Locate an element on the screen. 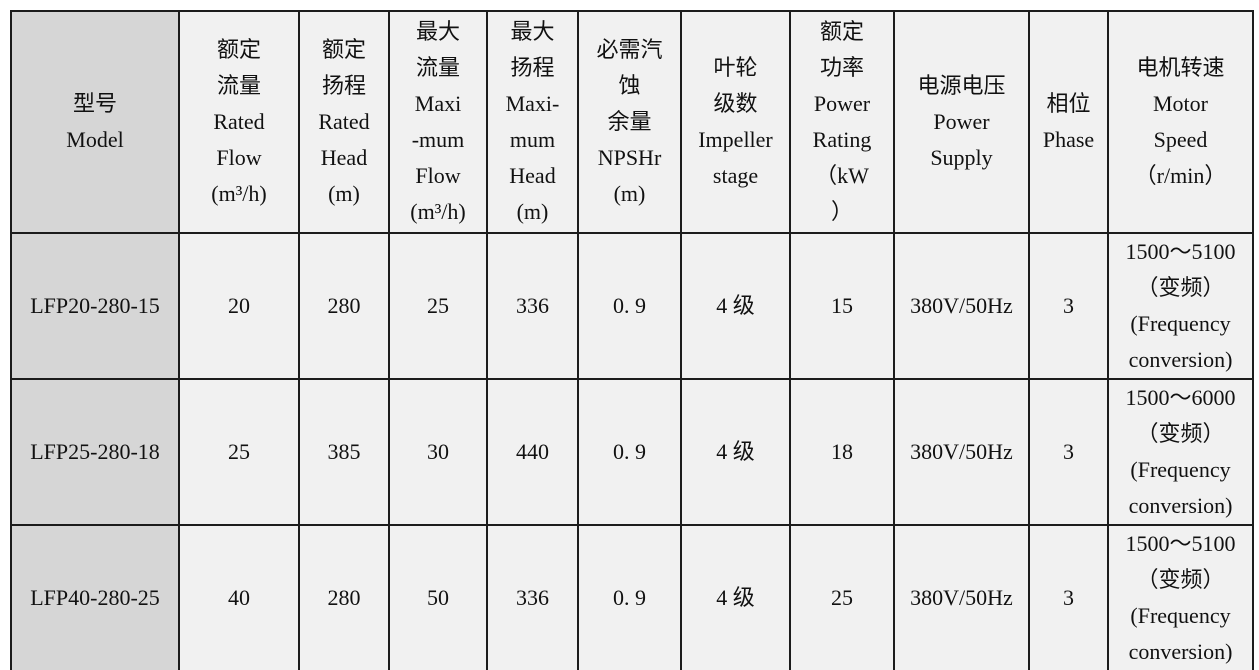 This screenshot has height=670, width=1259. cell-max-flow: 30 is located at coordinates (438, 452).